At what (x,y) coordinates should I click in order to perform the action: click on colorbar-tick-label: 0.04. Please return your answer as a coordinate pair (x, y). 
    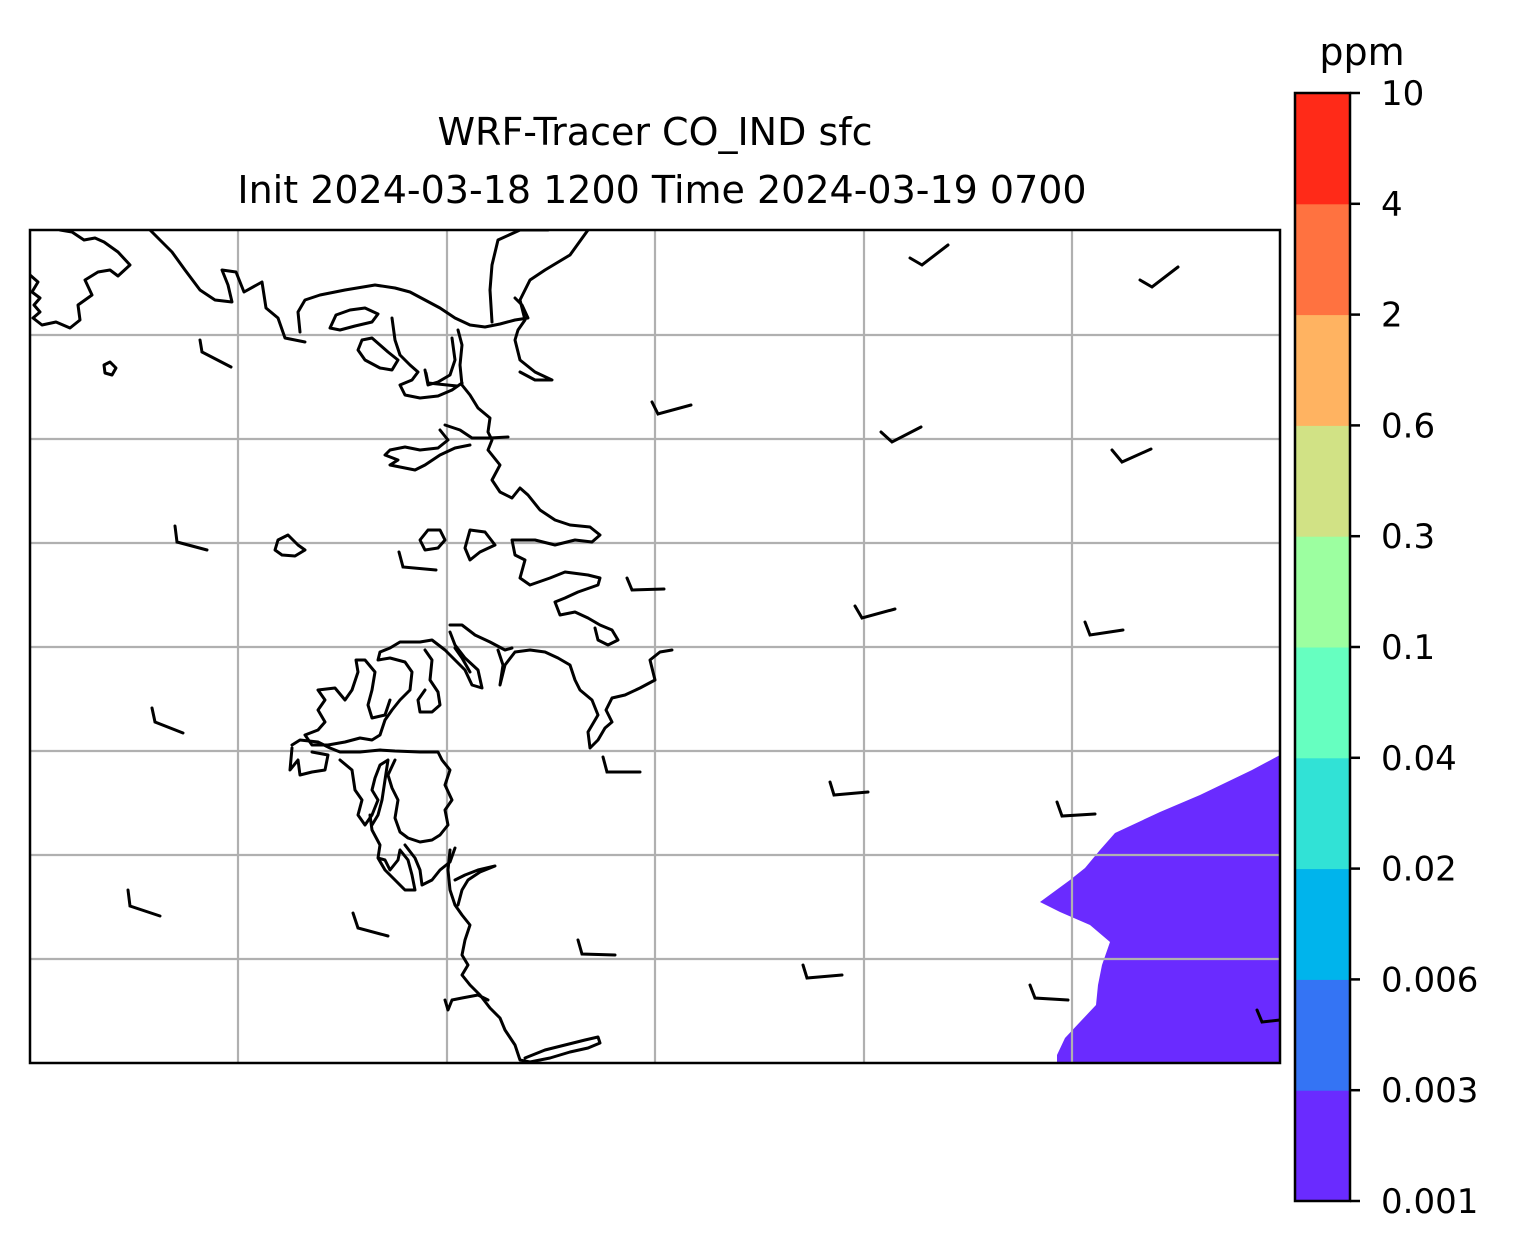
    Looking at the image, I should click on (1419, 759).